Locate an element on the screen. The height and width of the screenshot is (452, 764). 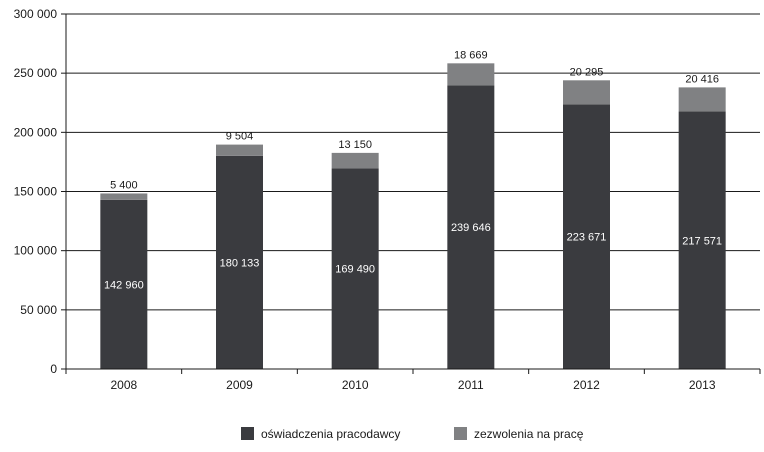
data-label-oswiadczenia-pracodawcy: 142 960 is located at coordinates (124, 285).